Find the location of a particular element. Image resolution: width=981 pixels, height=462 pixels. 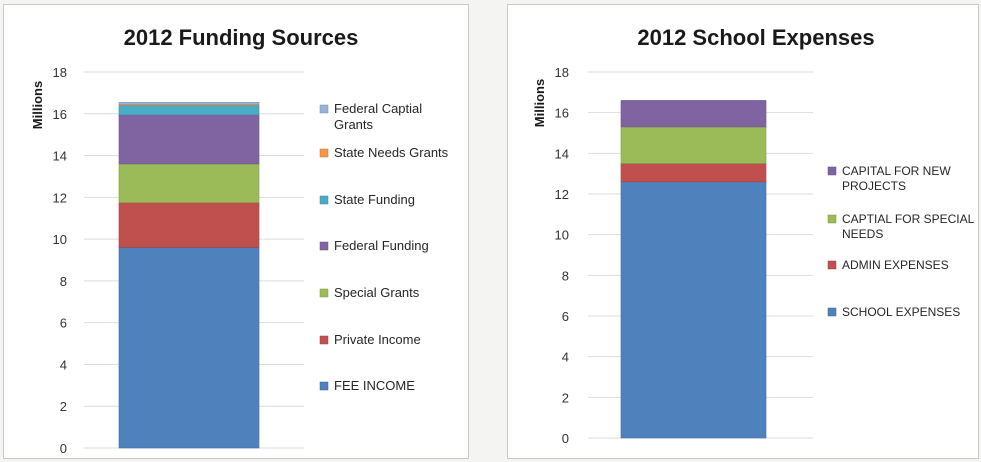

bar-segment-captial-for-special-needs is located at coordinates (693, 145).